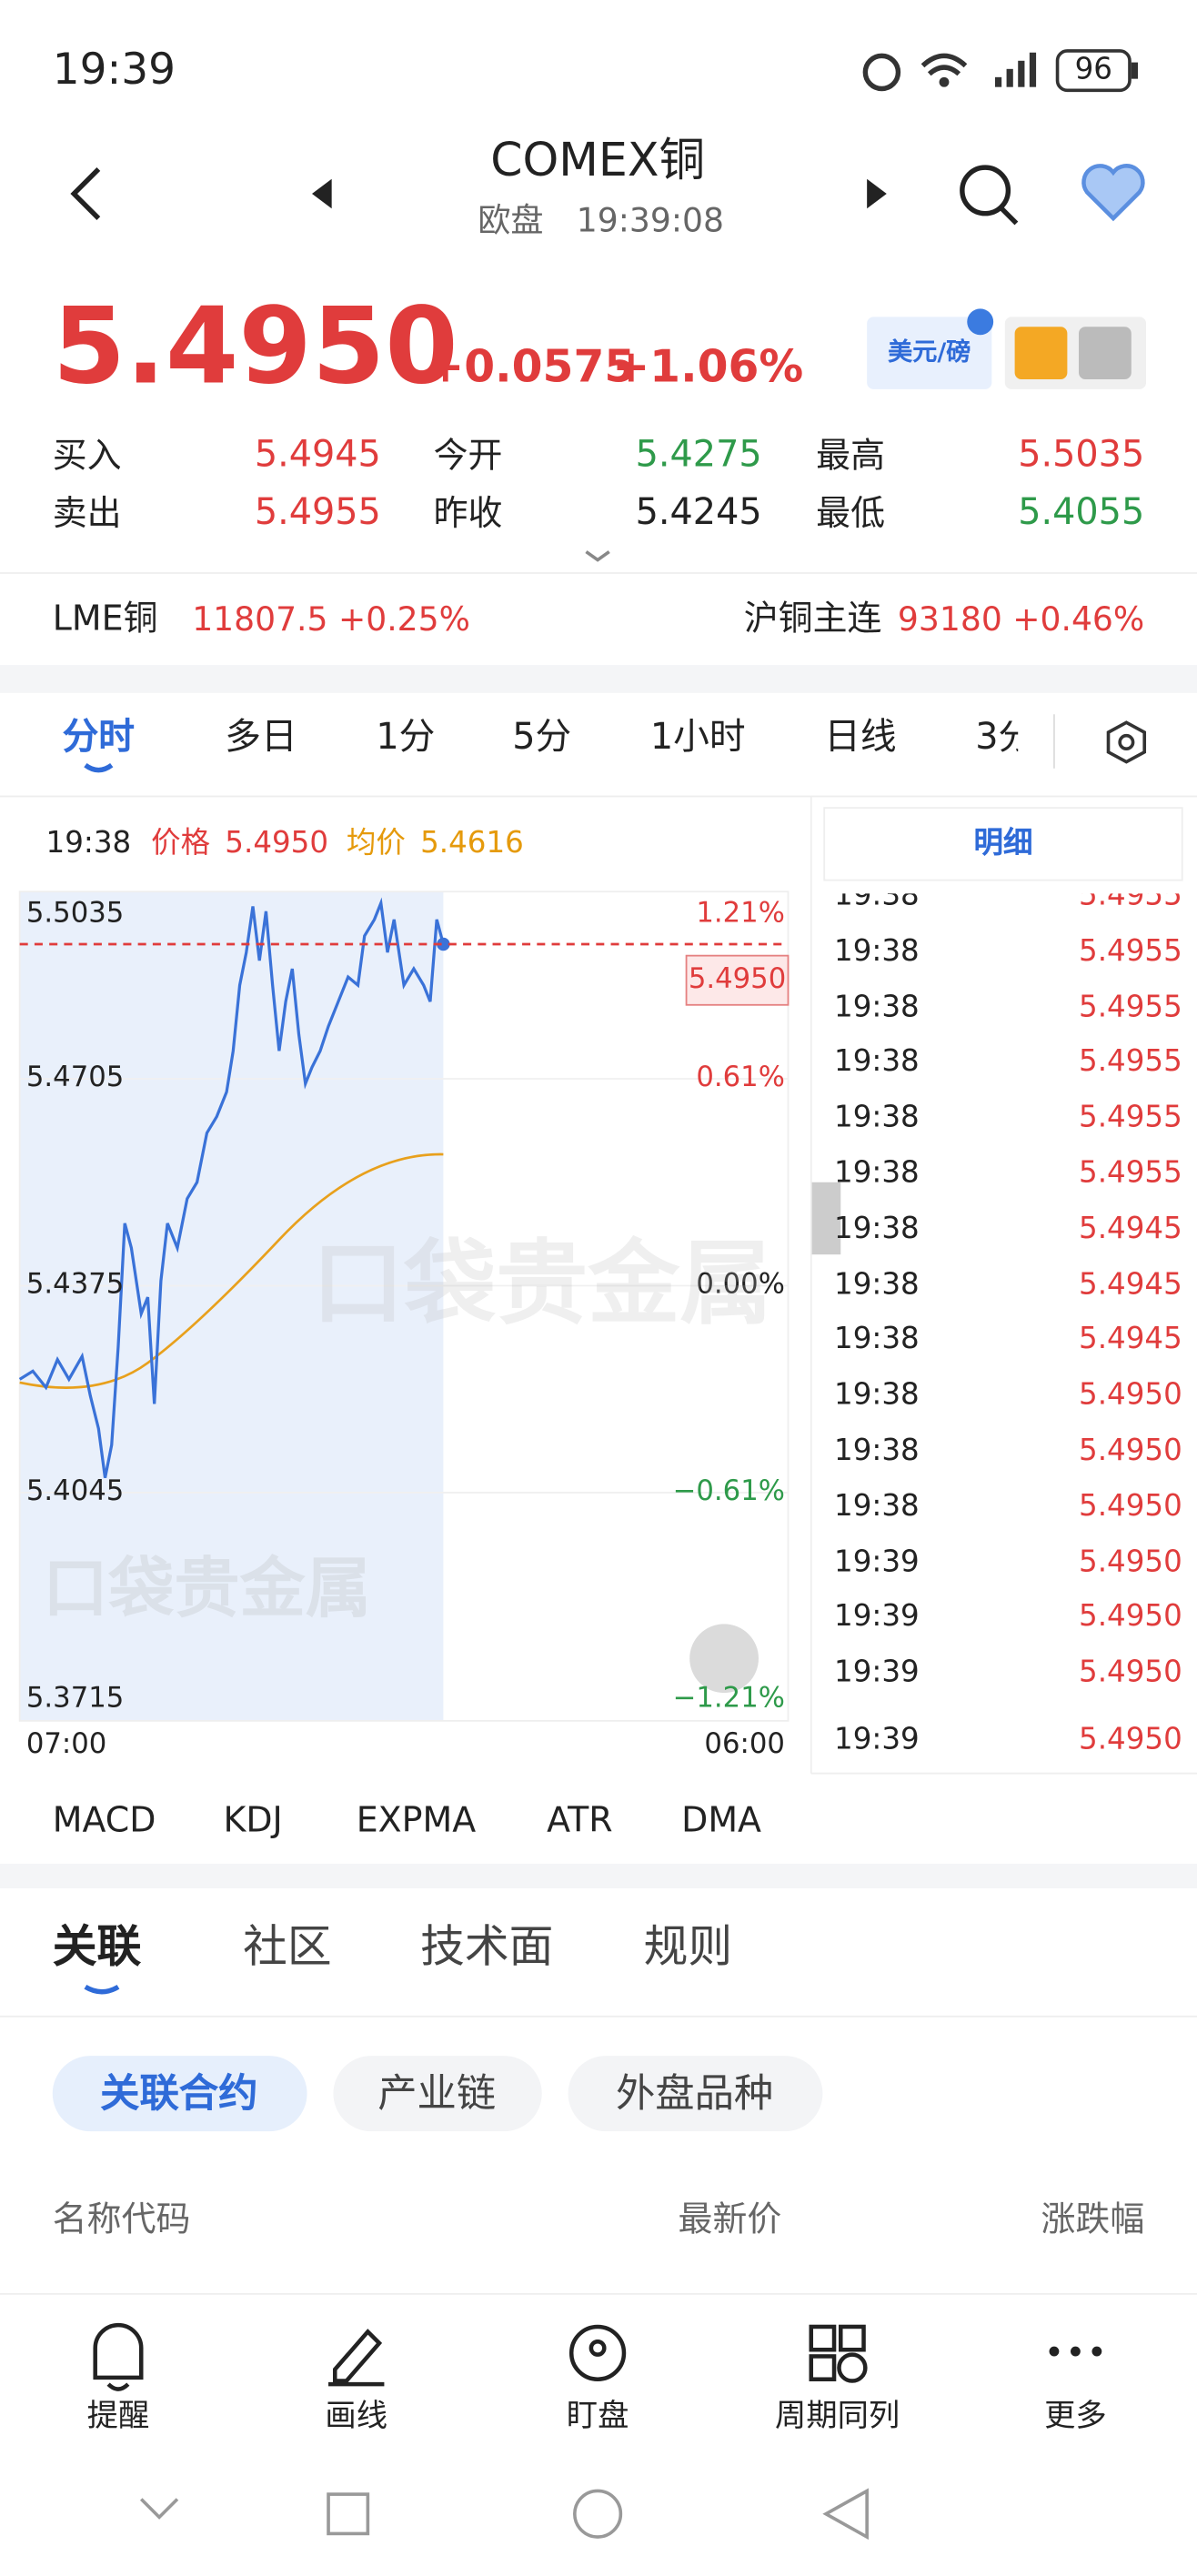 The height and width of the screenshot is (2576, 1197). Describe the element at coordinates (1021, 619) in the screenshot. I see `related-value: 93180 +0.46%` at that location.